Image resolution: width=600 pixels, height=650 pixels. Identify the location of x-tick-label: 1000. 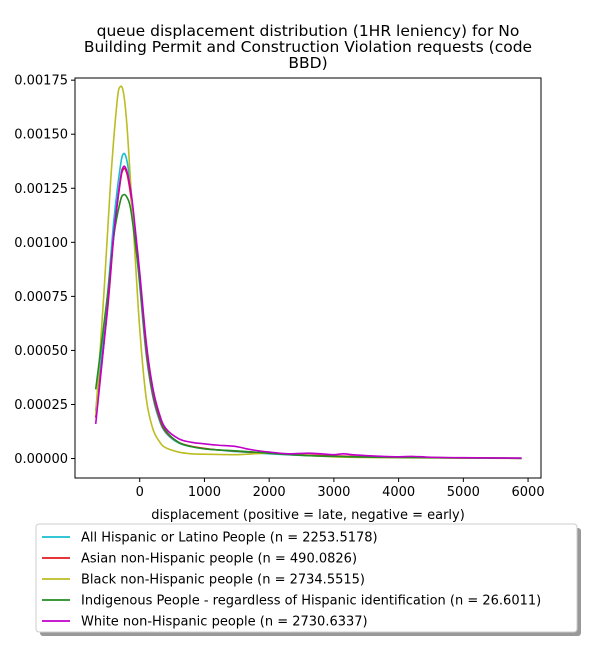
(204, 492).